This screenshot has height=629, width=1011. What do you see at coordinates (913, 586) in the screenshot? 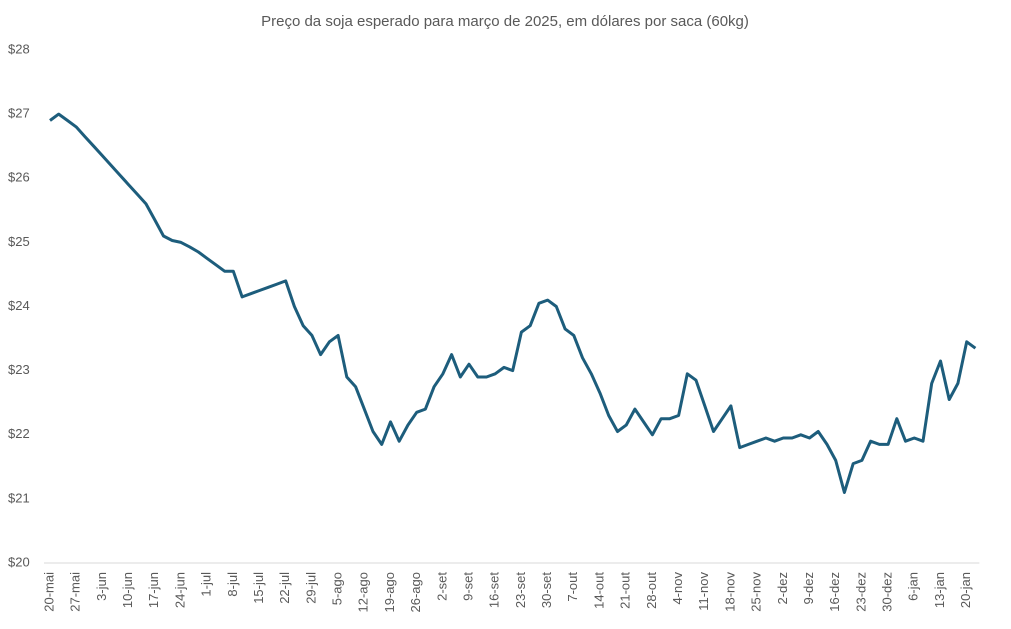
I see `x-tick-label: 6-jan` at bounding box center [913, 586].